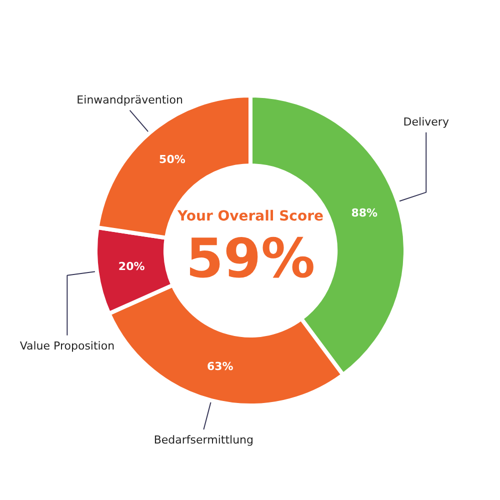 The image size is (500, 500). I want to click on data-label: 50%, so click(172, 159).